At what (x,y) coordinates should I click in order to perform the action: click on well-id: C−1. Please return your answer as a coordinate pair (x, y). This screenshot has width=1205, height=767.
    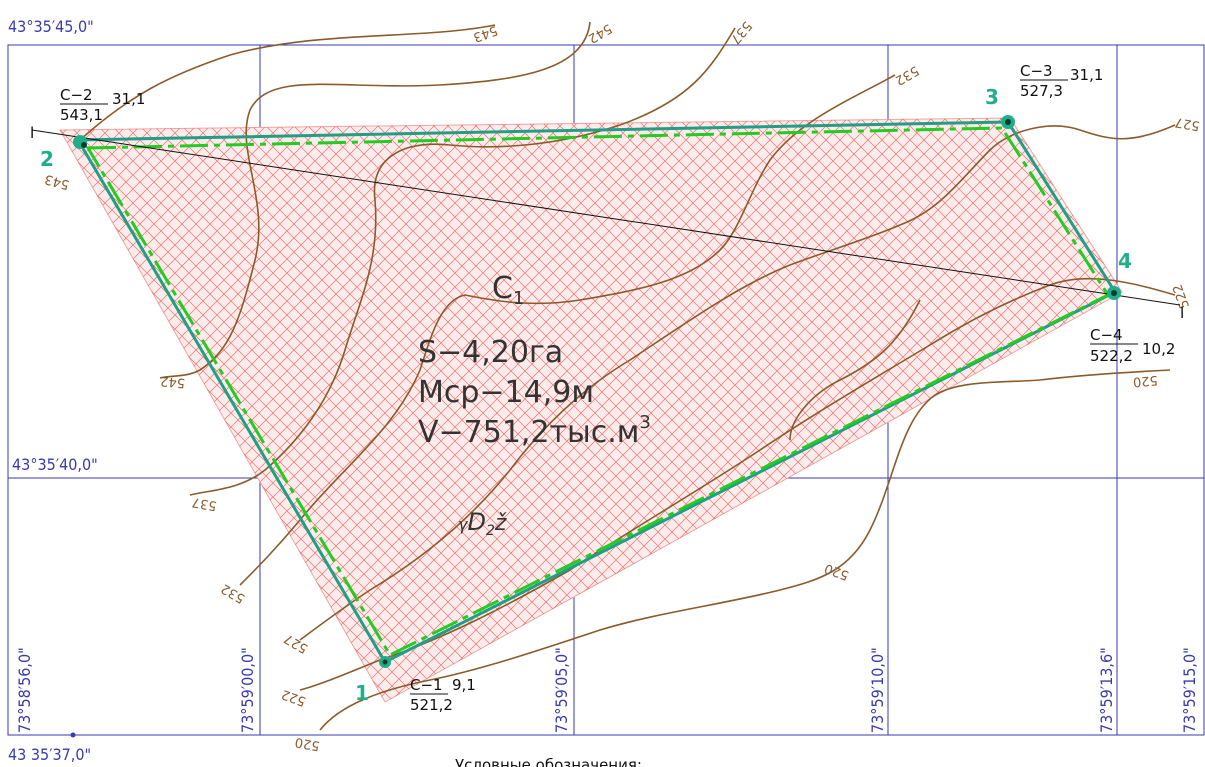
    Looking at the image, I should click on (426, 685).